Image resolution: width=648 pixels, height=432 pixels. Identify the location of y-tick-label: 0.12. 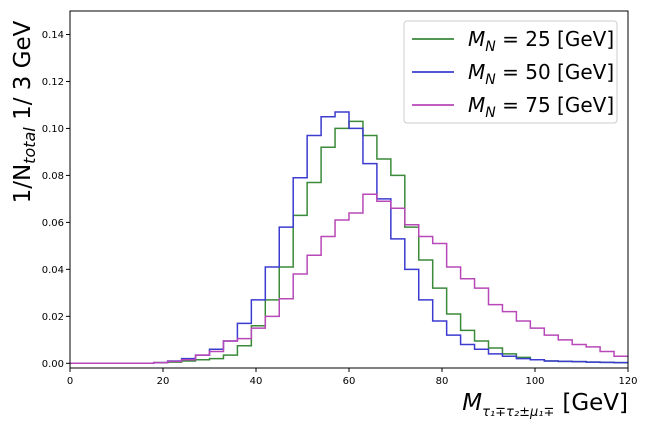
(53, 82).